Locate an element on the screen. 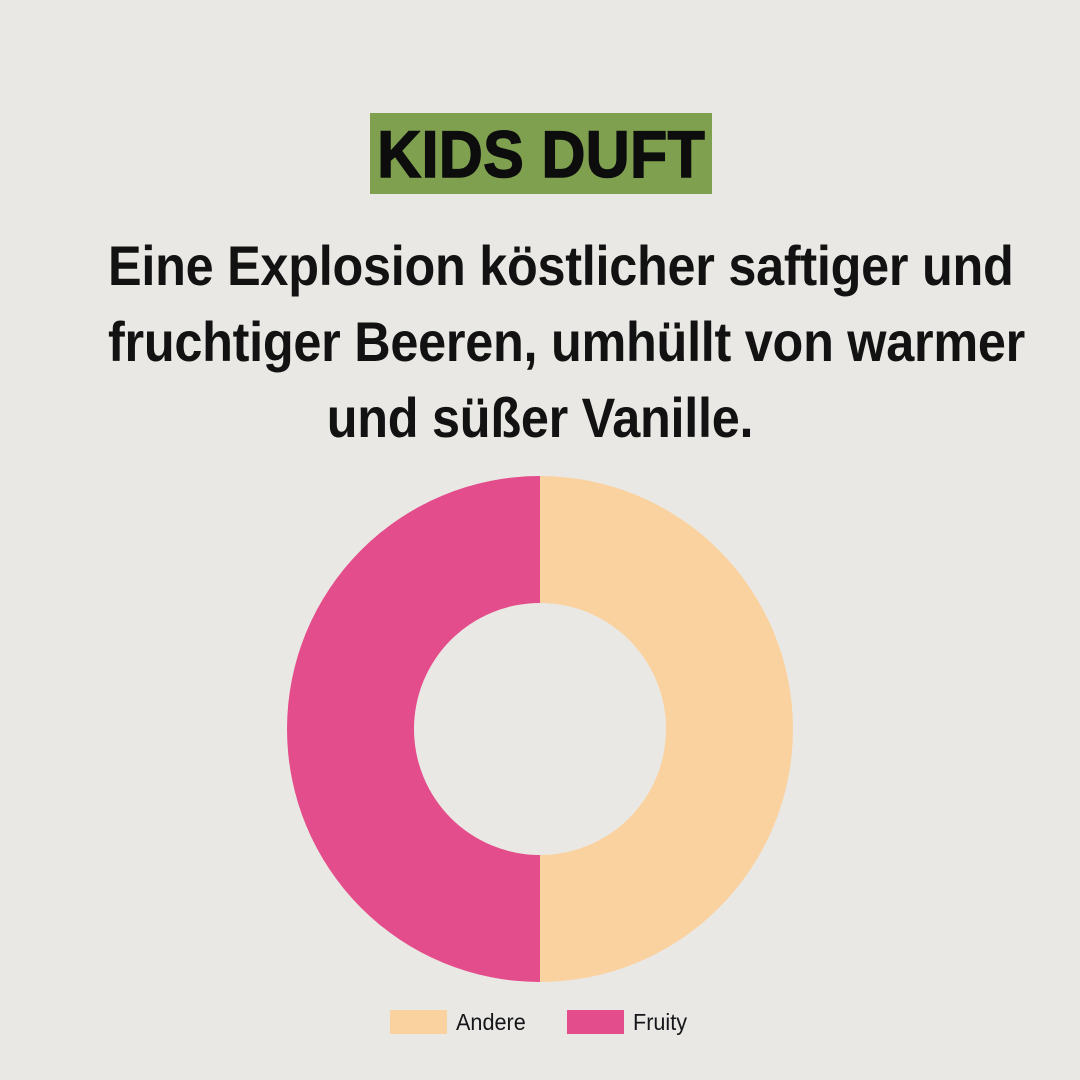 Image resolution: width=1080 pixels, height=1080 pixels. legend-swatch-fruity-icon is located at coordinates (595, 1022).